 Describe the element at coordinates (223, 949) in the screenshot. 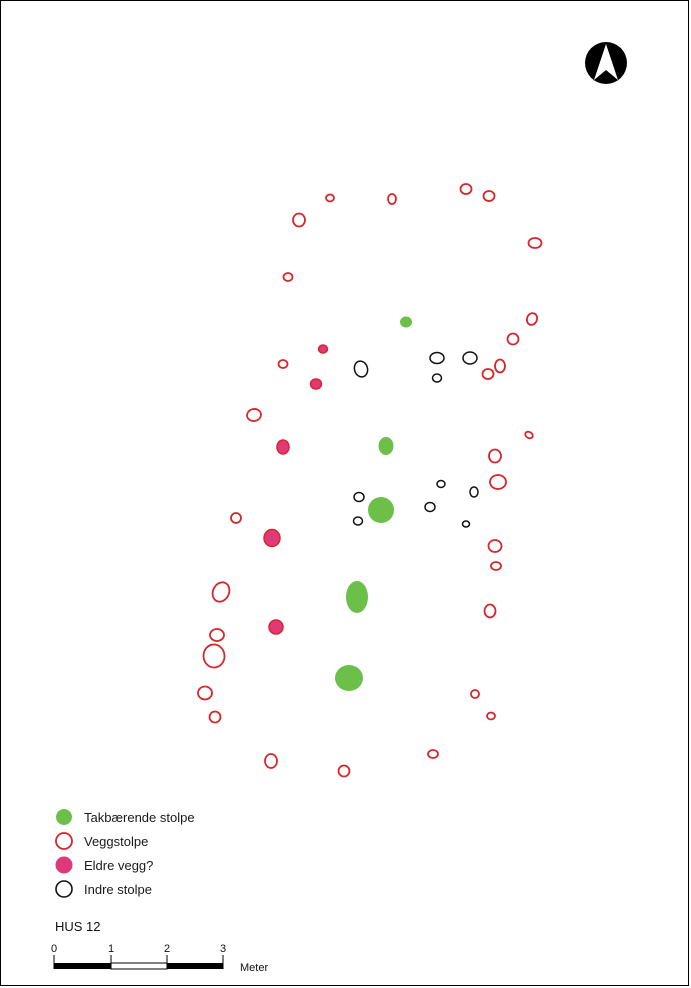

I see `scale-tick-3: 3` at that location.